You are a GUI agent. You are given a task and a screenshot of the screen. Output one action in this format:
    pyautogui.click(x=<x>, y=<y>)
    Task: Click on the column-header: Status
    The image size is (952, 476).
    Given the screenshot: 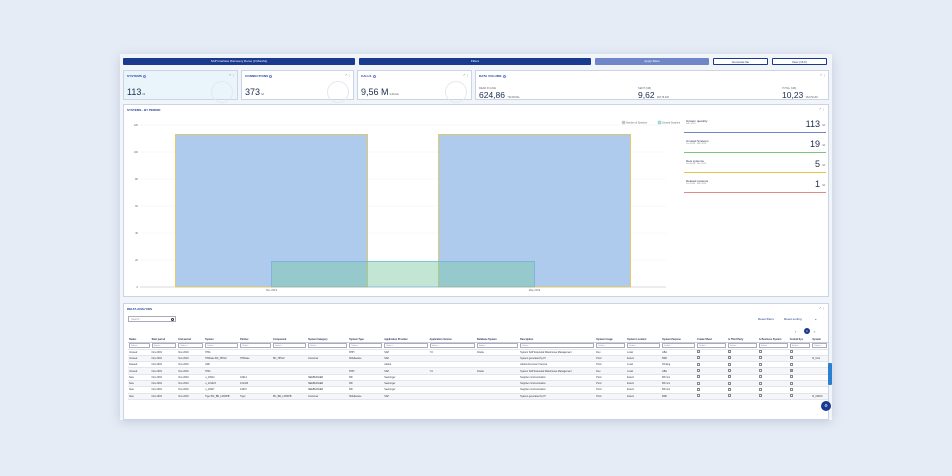 What is the action you would take?
    pyautogui.click(x=139, y=340)
    